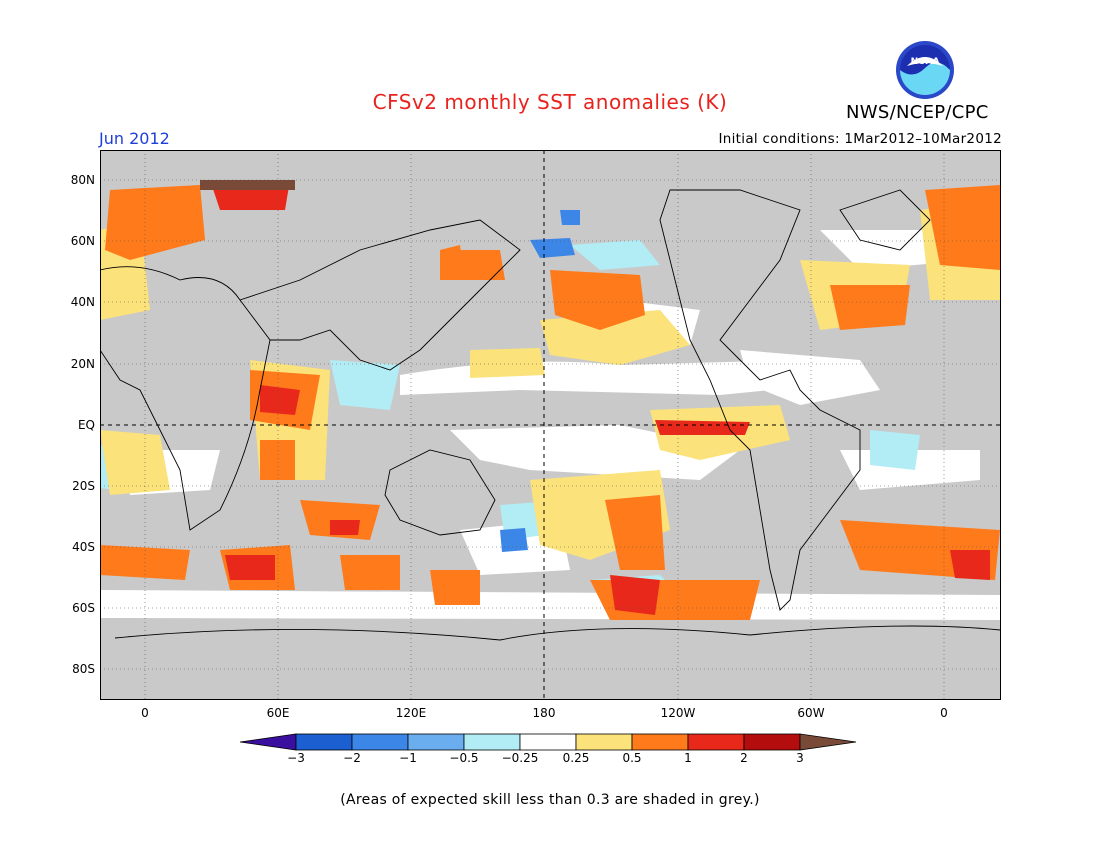 This screenshot has width=1100, height=850. Describe the element at coordinates (917, 112) in the screenshot. I see `agency-label: NWS/NCEP/CPC` at that location.